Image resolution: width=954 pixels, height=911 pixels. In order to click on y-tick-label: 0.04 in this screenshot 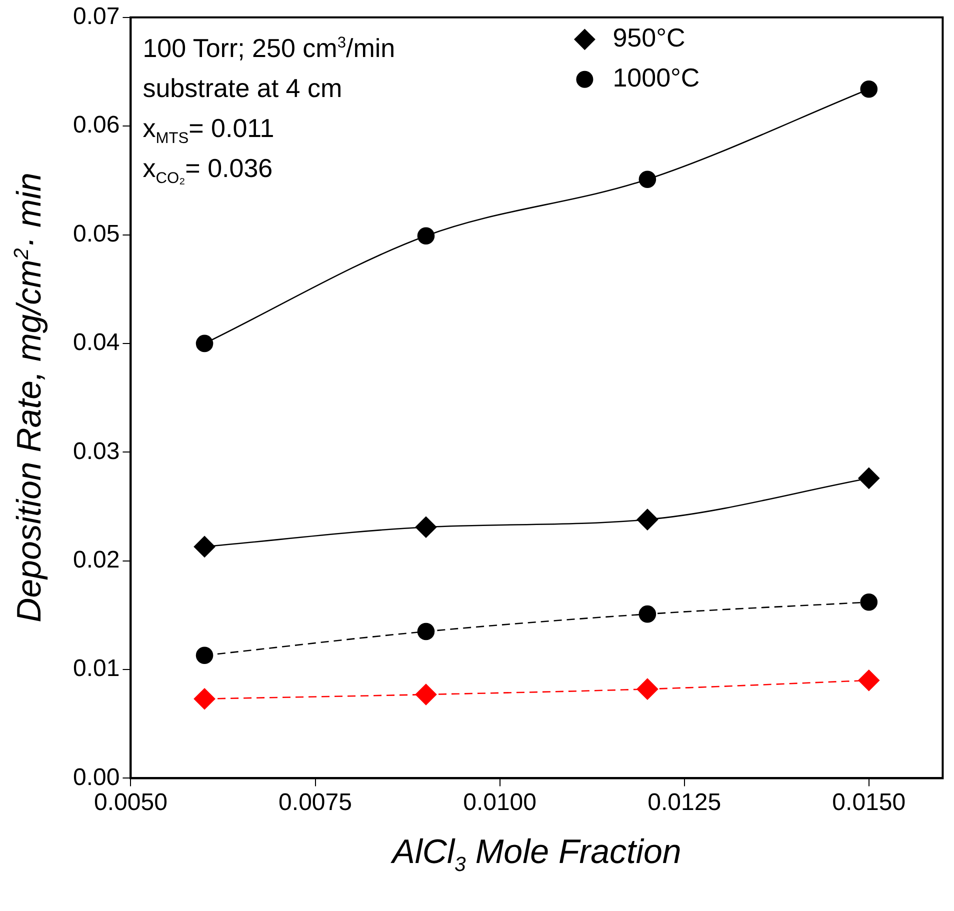, I will do `click(96, 342)`.